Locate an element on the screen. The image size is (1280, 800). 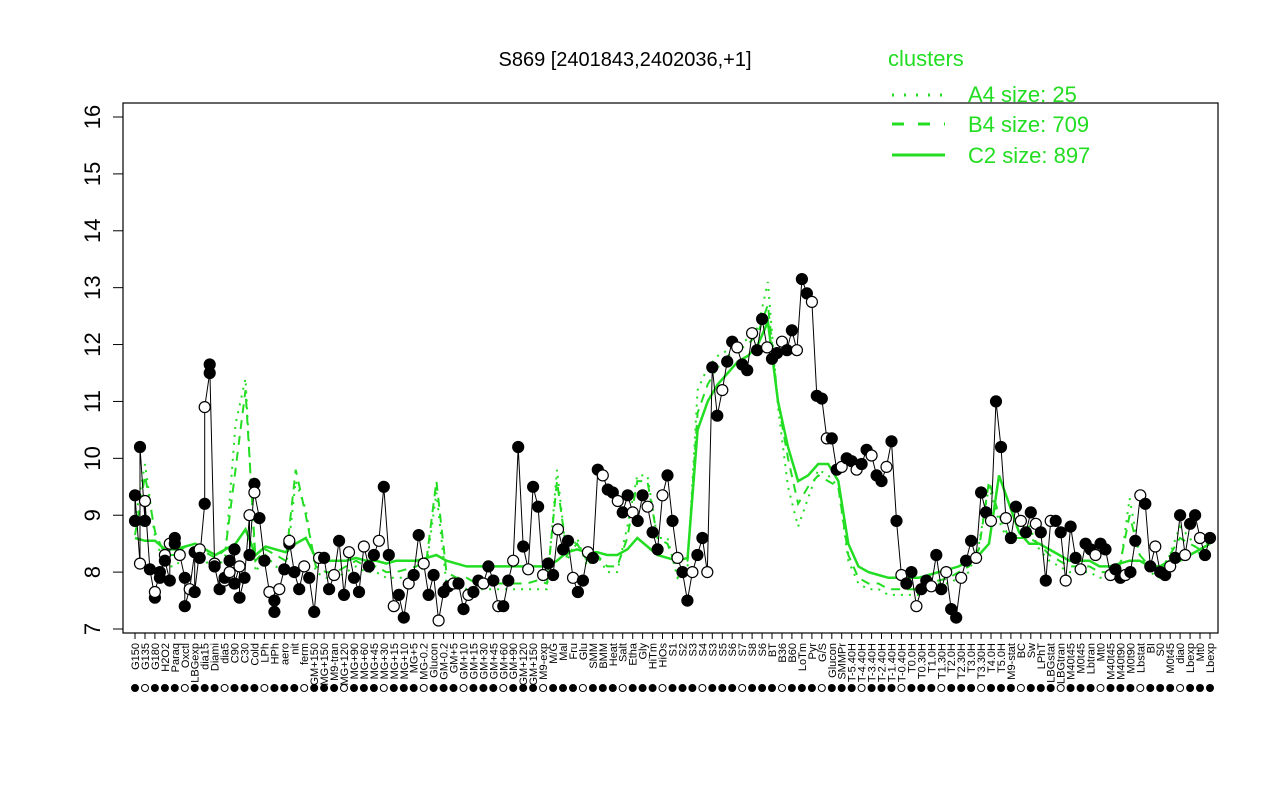
x-tick-label: LoTm is located at coordinates (803, 657).